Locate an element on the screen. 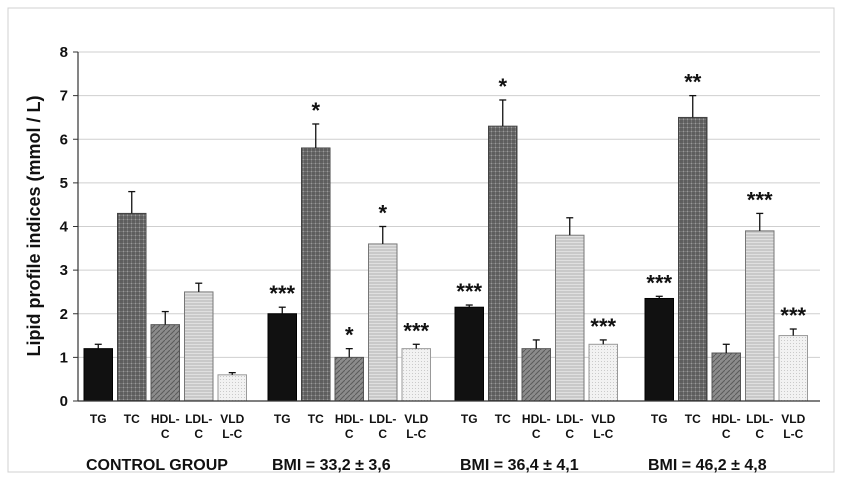 The width and height of the screenshot is (842, 478). group-label: BMI = 46,2 ± 4,8 is located at coordinates (707, 465).